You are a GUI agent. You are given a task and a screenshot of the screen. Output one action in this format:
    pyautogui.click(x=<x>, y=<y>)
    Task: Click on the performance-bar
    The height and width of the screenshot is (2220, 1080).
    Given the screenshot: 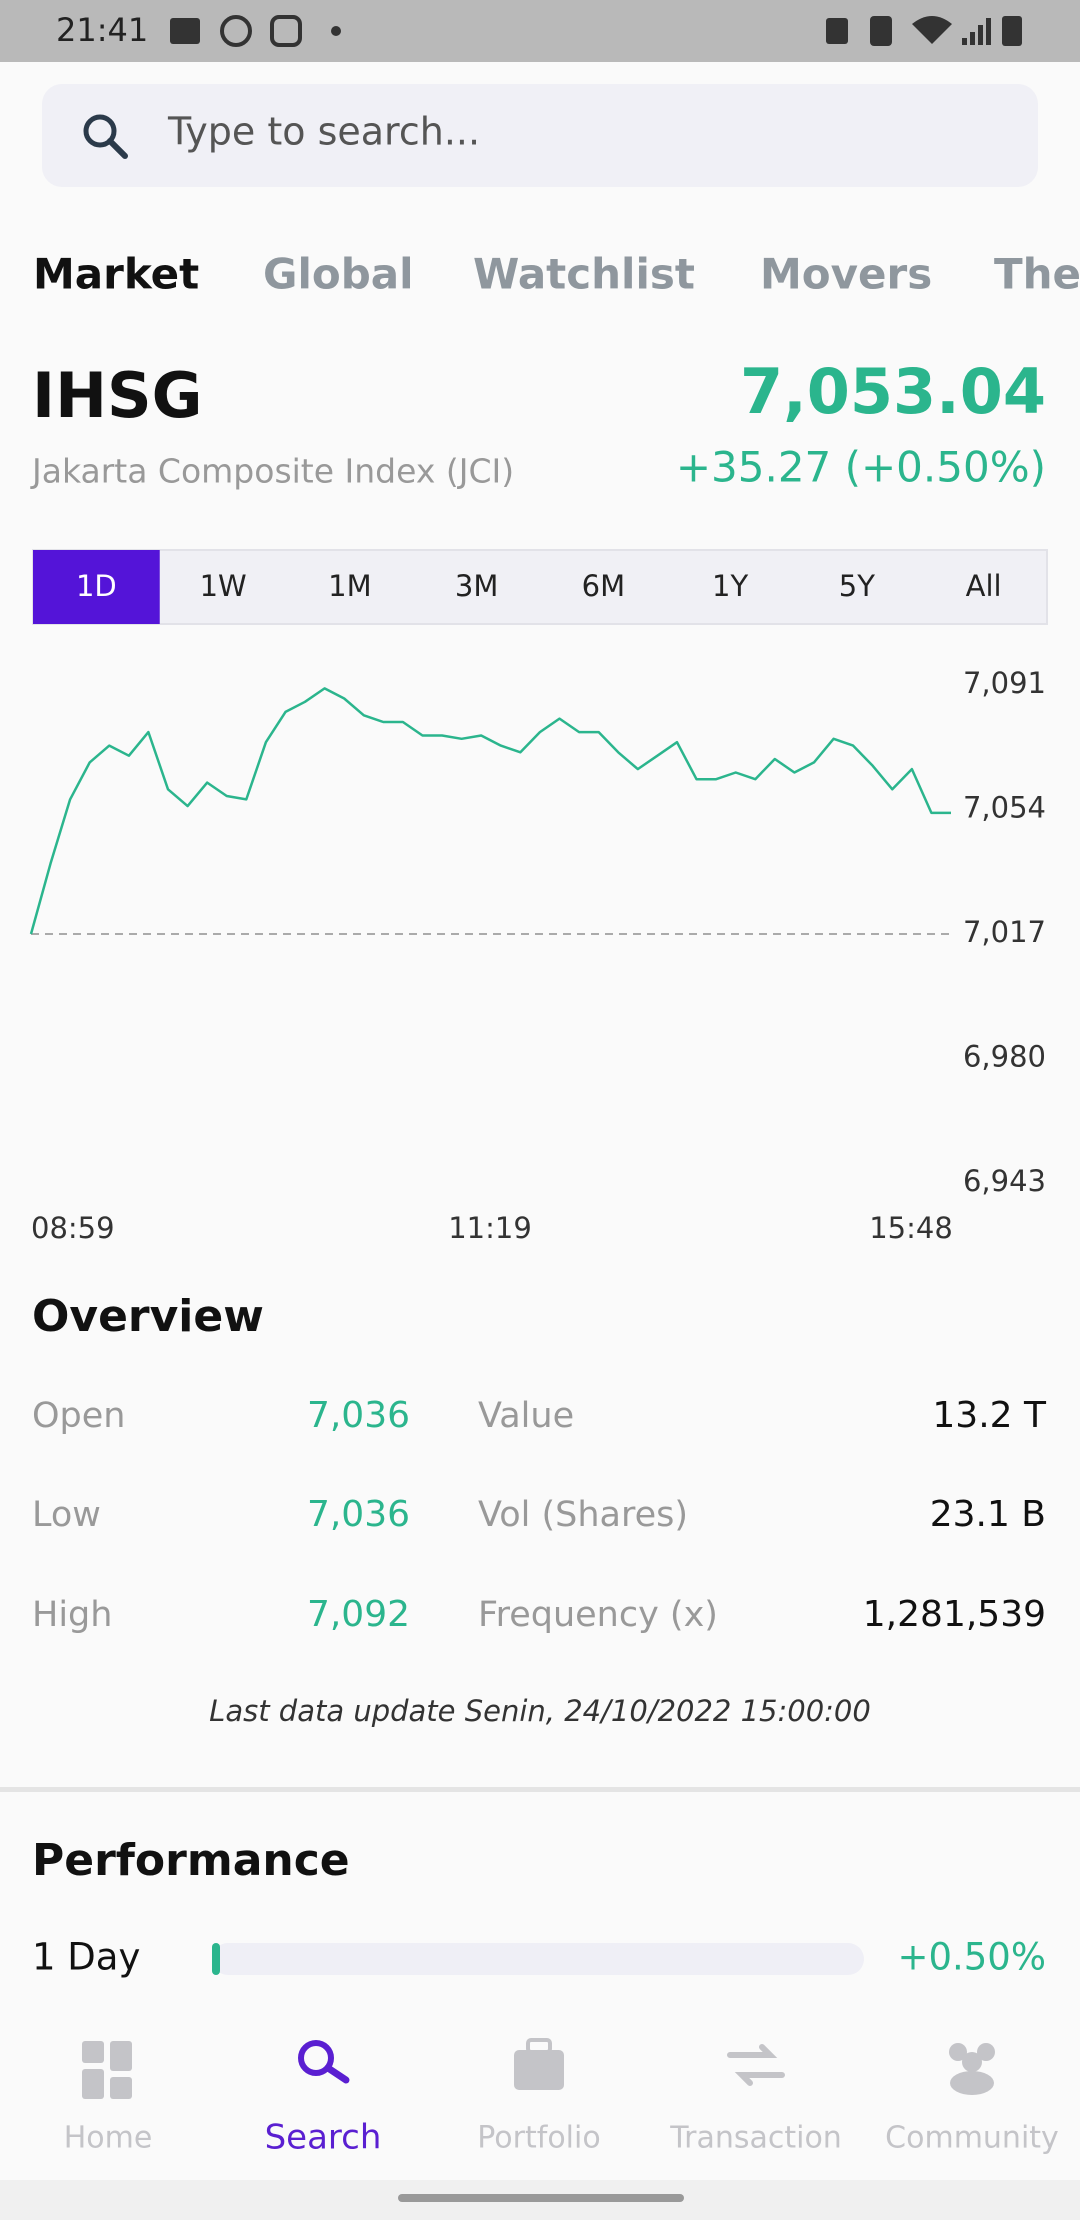 What is the action you would take?
    pyautogui.click(x=216, y=1959)
    